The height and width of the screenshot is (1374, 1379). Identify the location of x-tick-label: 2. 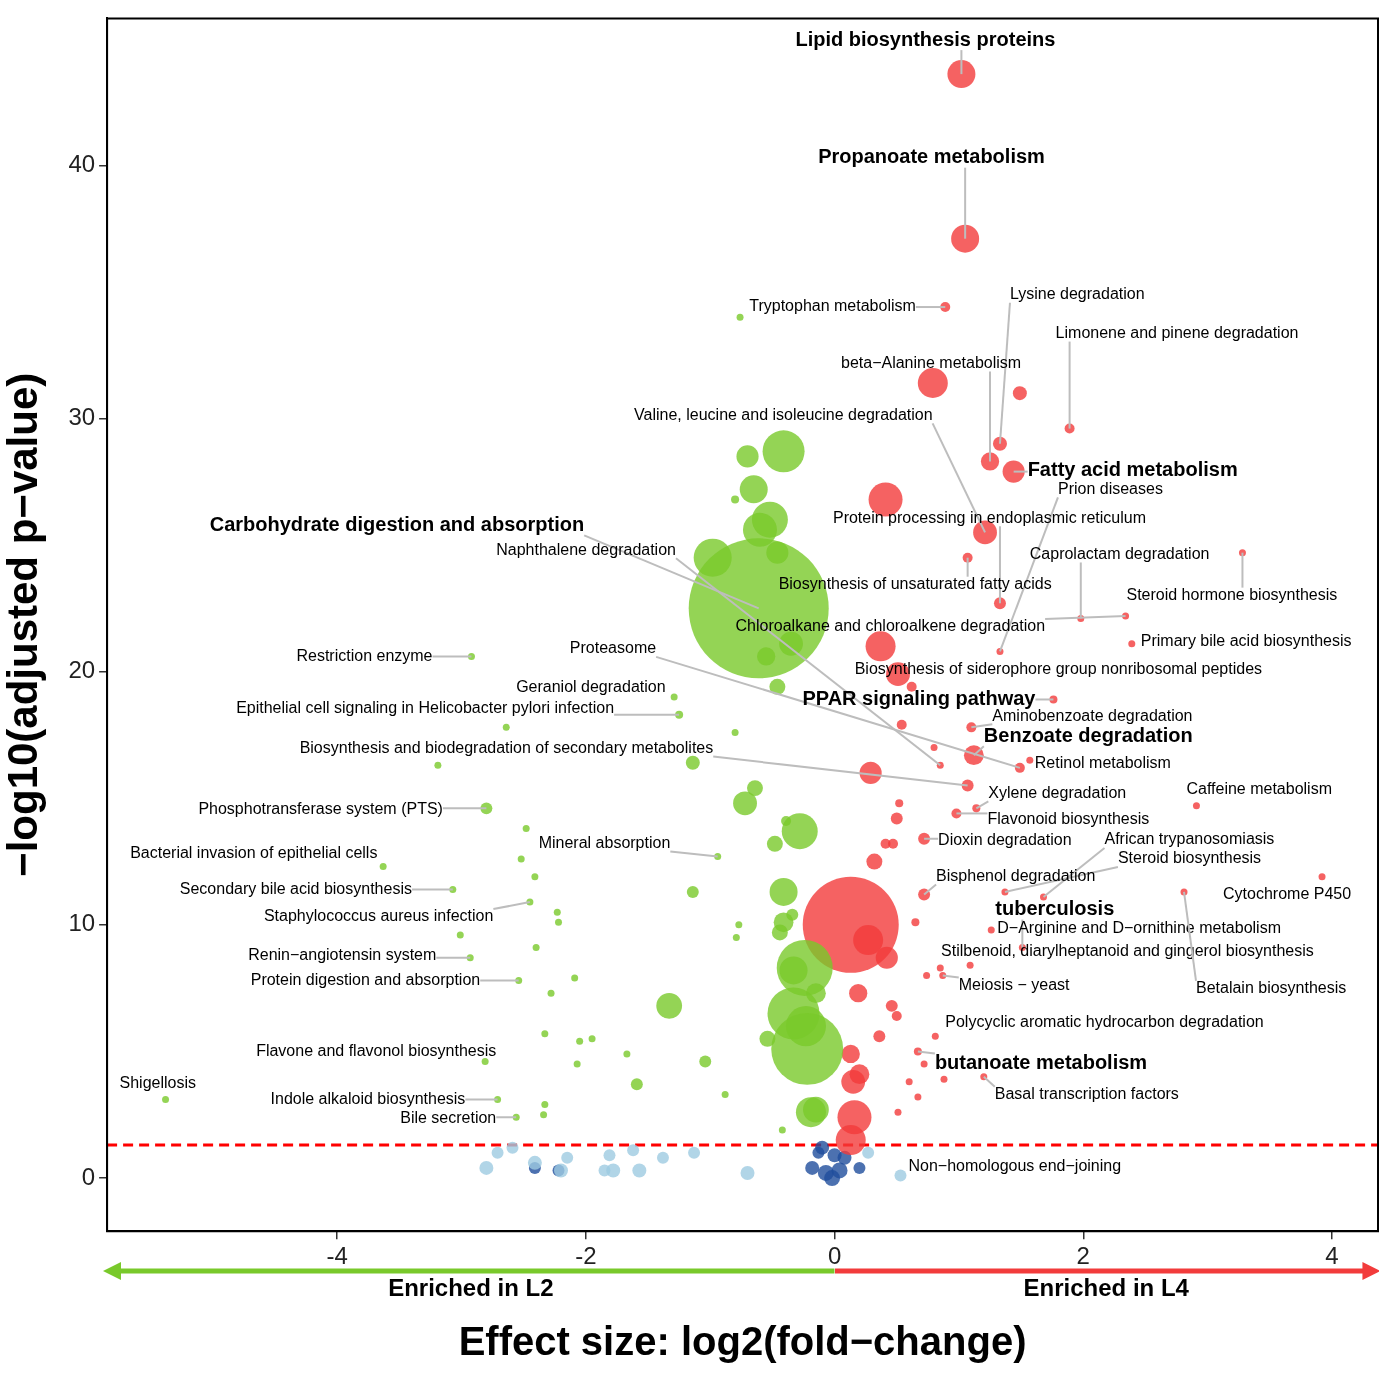
(1083, 1256).